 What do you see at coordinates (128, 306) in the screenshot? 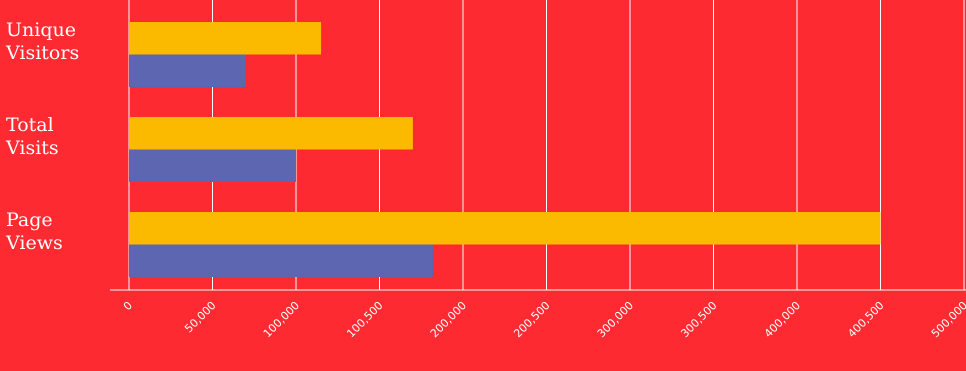
I see `x-tick-label: 0` at bounding box center [128, 306].